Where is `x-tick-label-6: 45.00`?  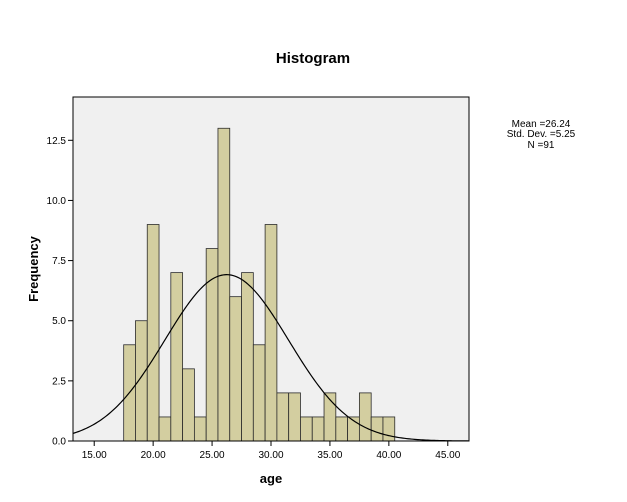 x-tick-label-6: 45.00 is located at coordinates (447, 455).